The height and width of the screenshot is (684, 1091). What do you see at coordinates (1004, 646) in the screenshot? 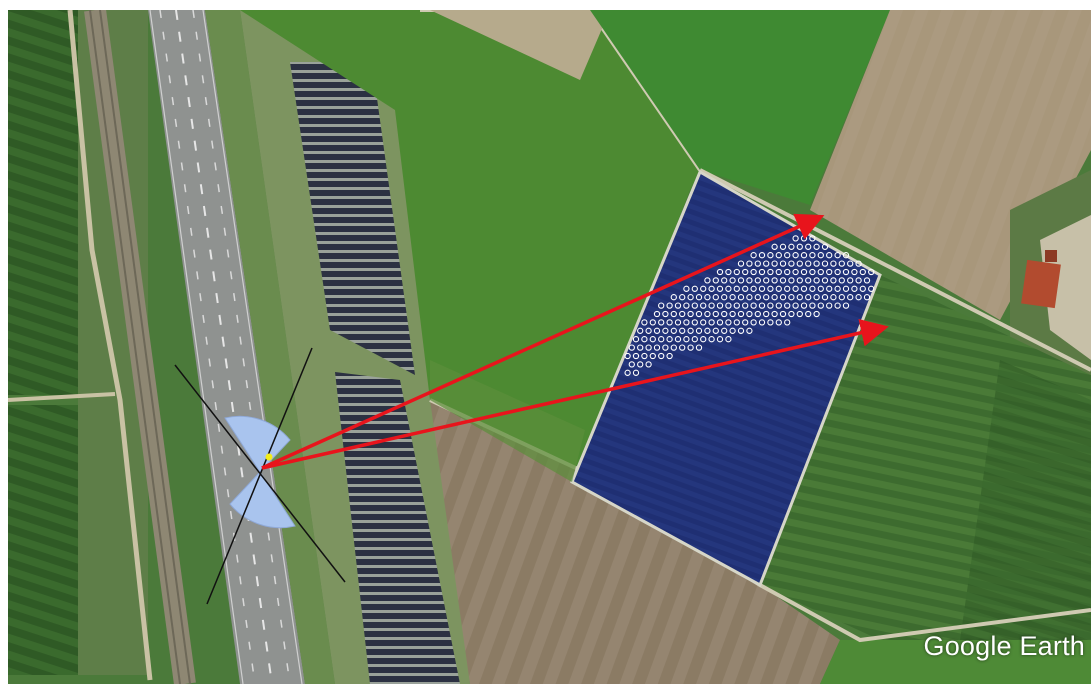
I see `google-earth-watermark: Google Earth` at bounding box center [1004, 646].